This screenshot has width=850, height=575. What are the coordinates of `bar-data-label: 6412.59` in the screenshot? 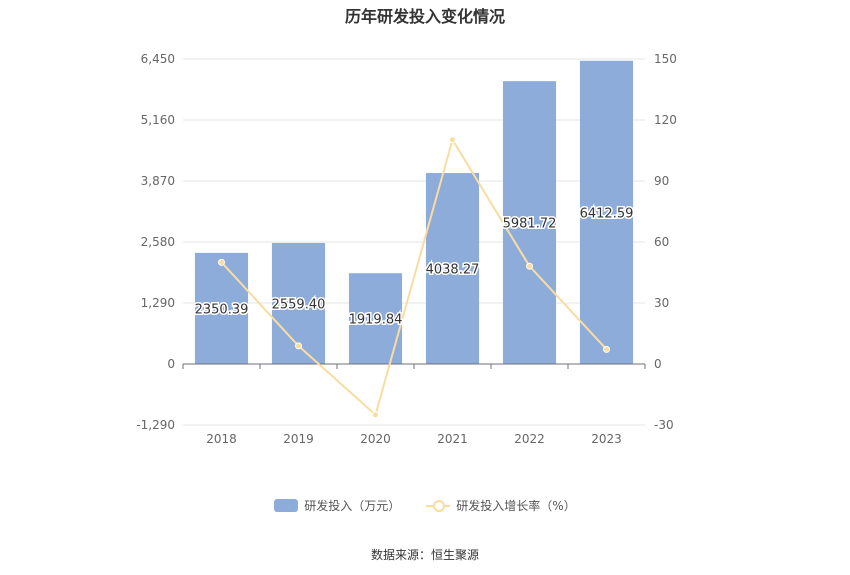 It's located at (607, 213).